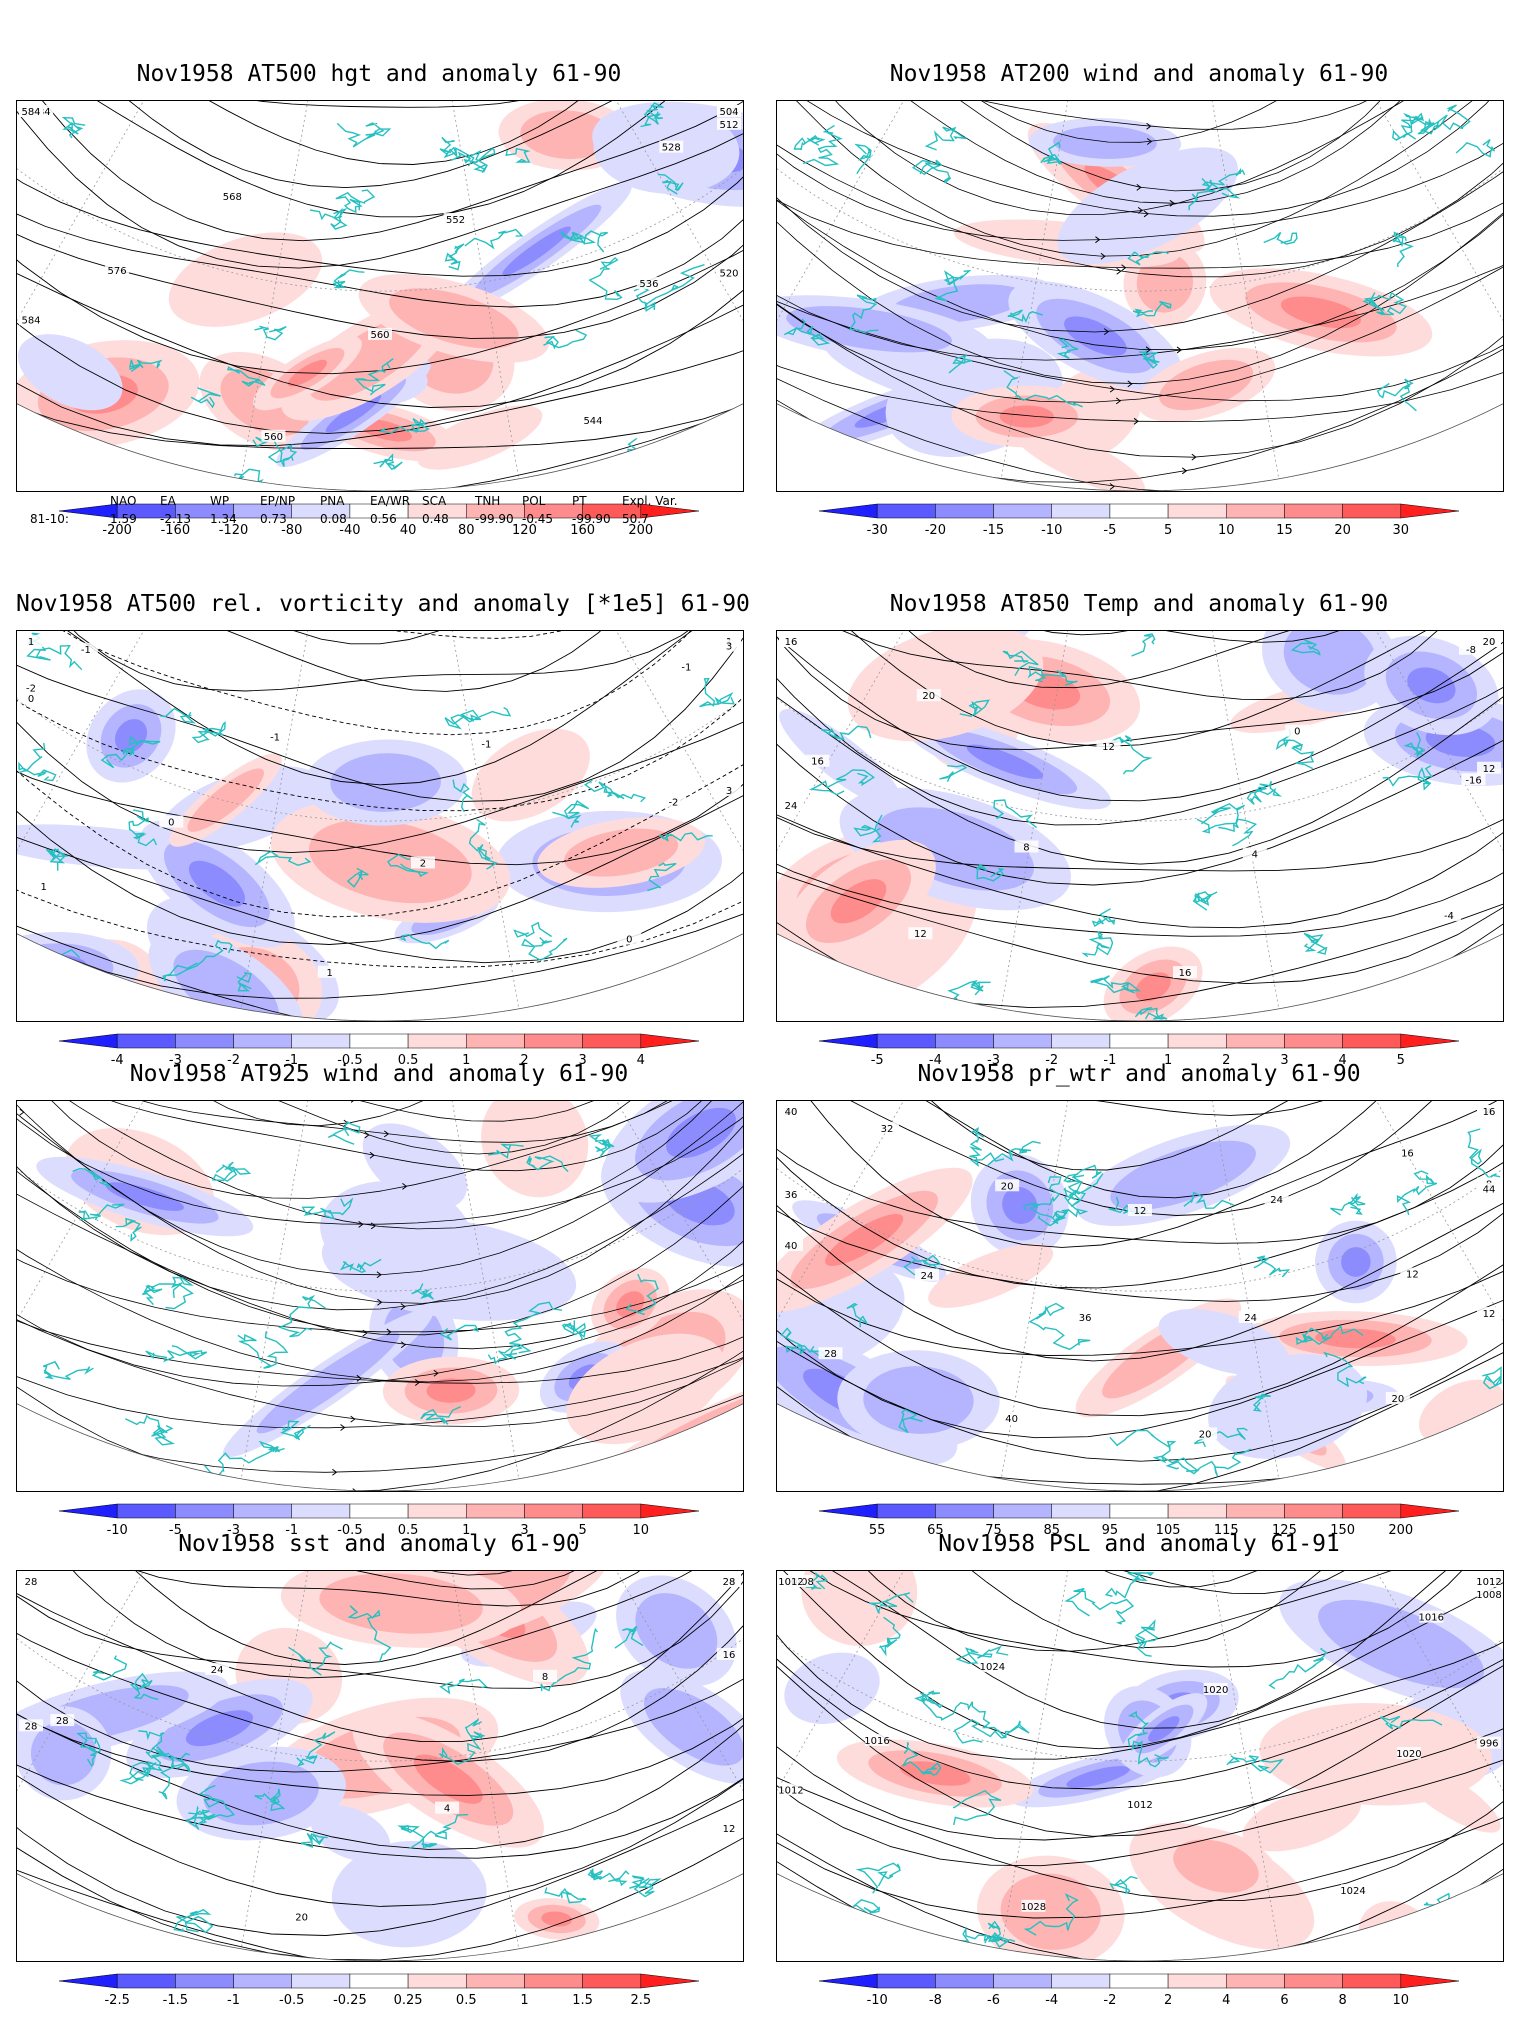 The image size is (1520, 2020). I want to click on panel-title: Nov1958 AT500 hgt and anomaly 61-90, so click(379, 74).